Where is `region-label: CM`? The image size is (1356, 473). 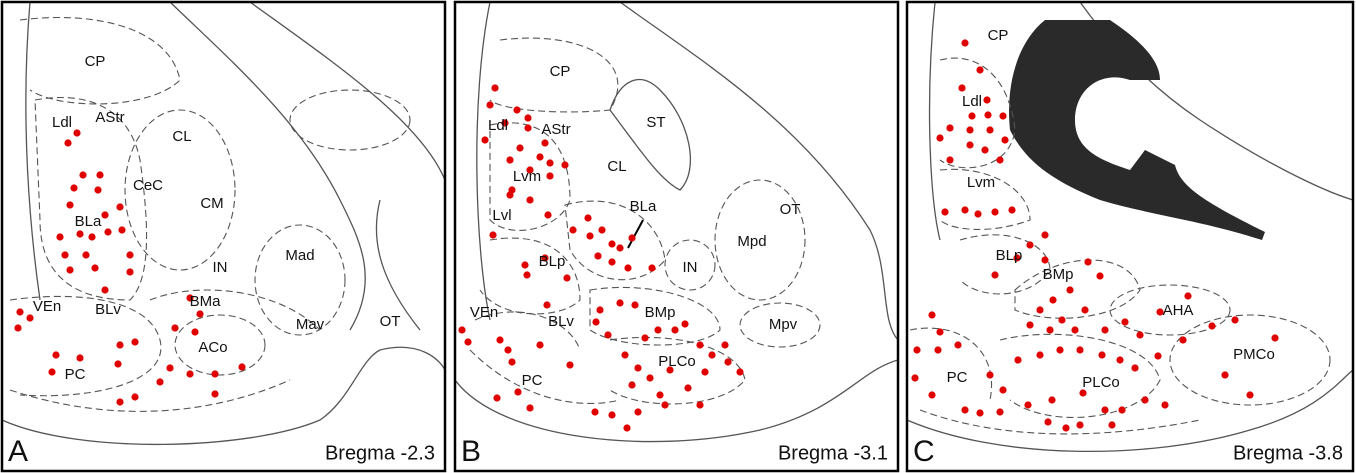
region-label: CM is located at coordinates (211, 203).